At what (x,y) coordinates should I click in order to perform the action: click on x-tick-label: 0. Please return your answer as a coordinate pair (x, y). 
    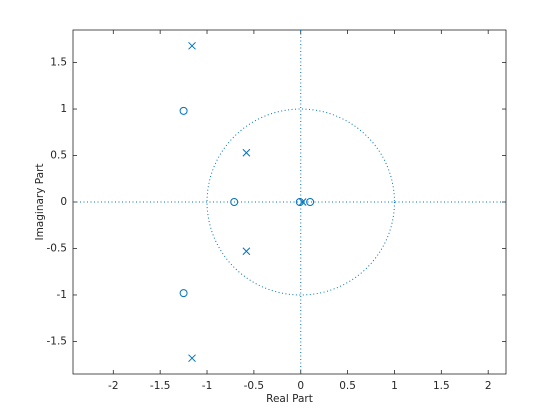
    Looking at the image, I should click on (300, 386).